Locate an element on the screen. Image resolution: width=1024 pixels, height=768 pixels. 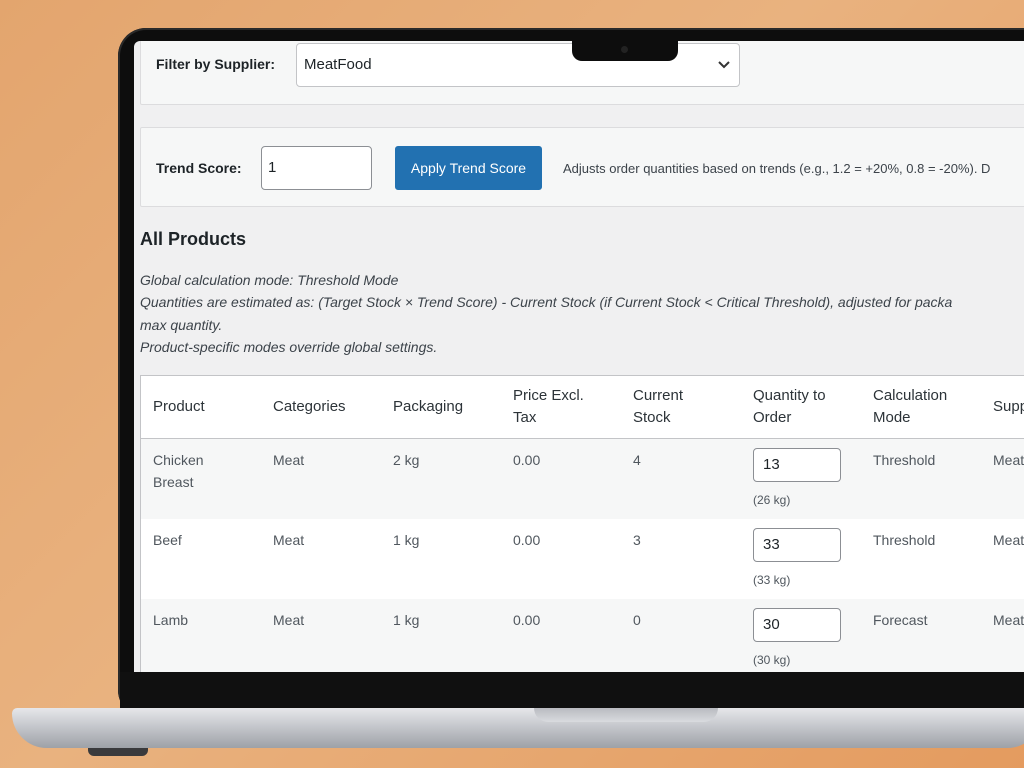
cell-stock: 0 is located at coordinates (637, 620).